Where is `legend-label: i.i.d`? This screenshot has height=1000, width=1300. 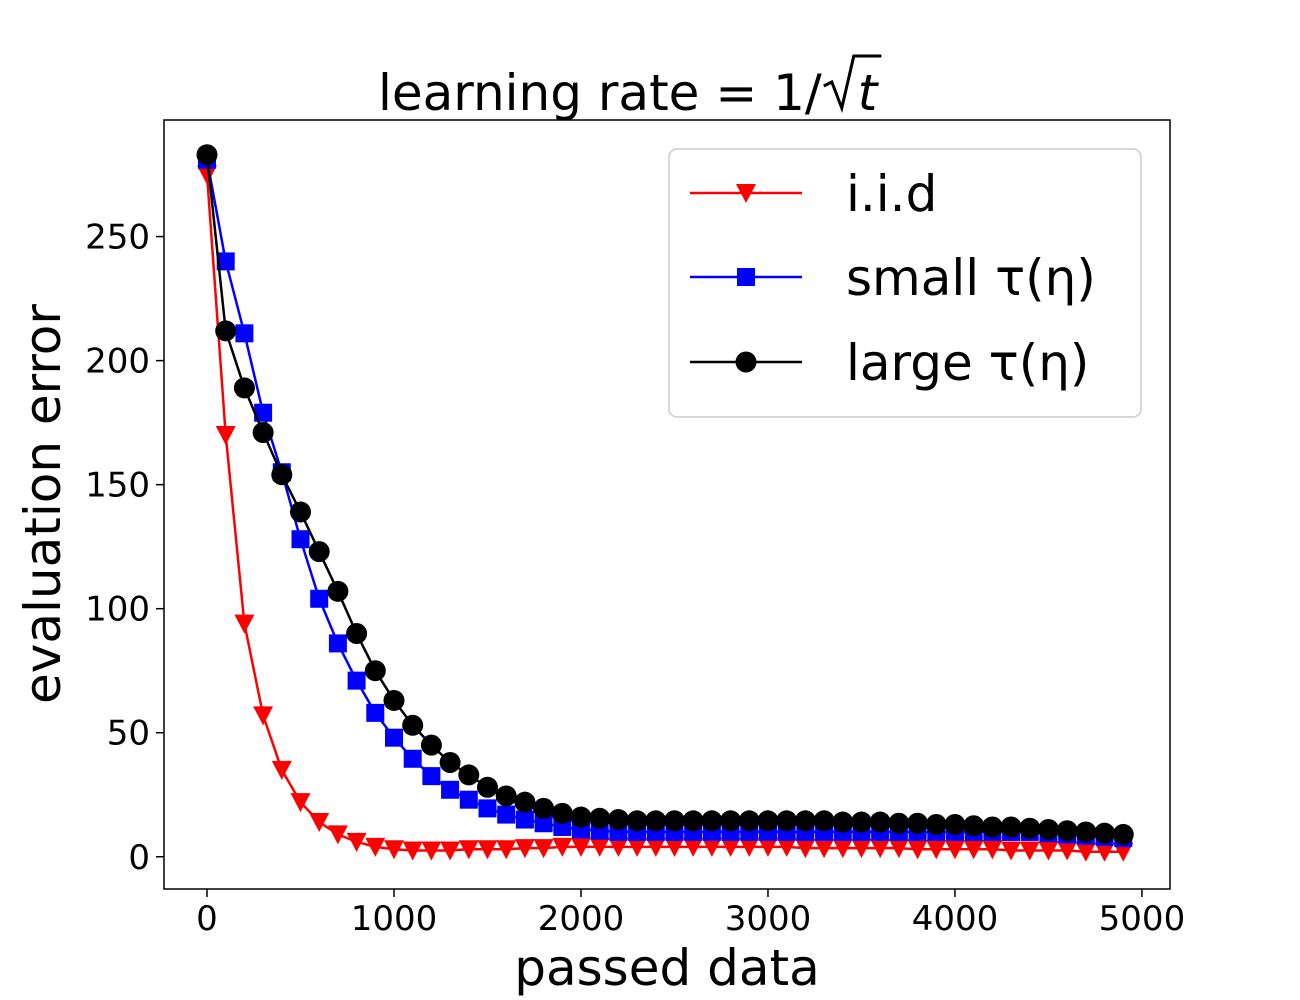 legend-label: i.i.d is located at coordinates (891, 194).